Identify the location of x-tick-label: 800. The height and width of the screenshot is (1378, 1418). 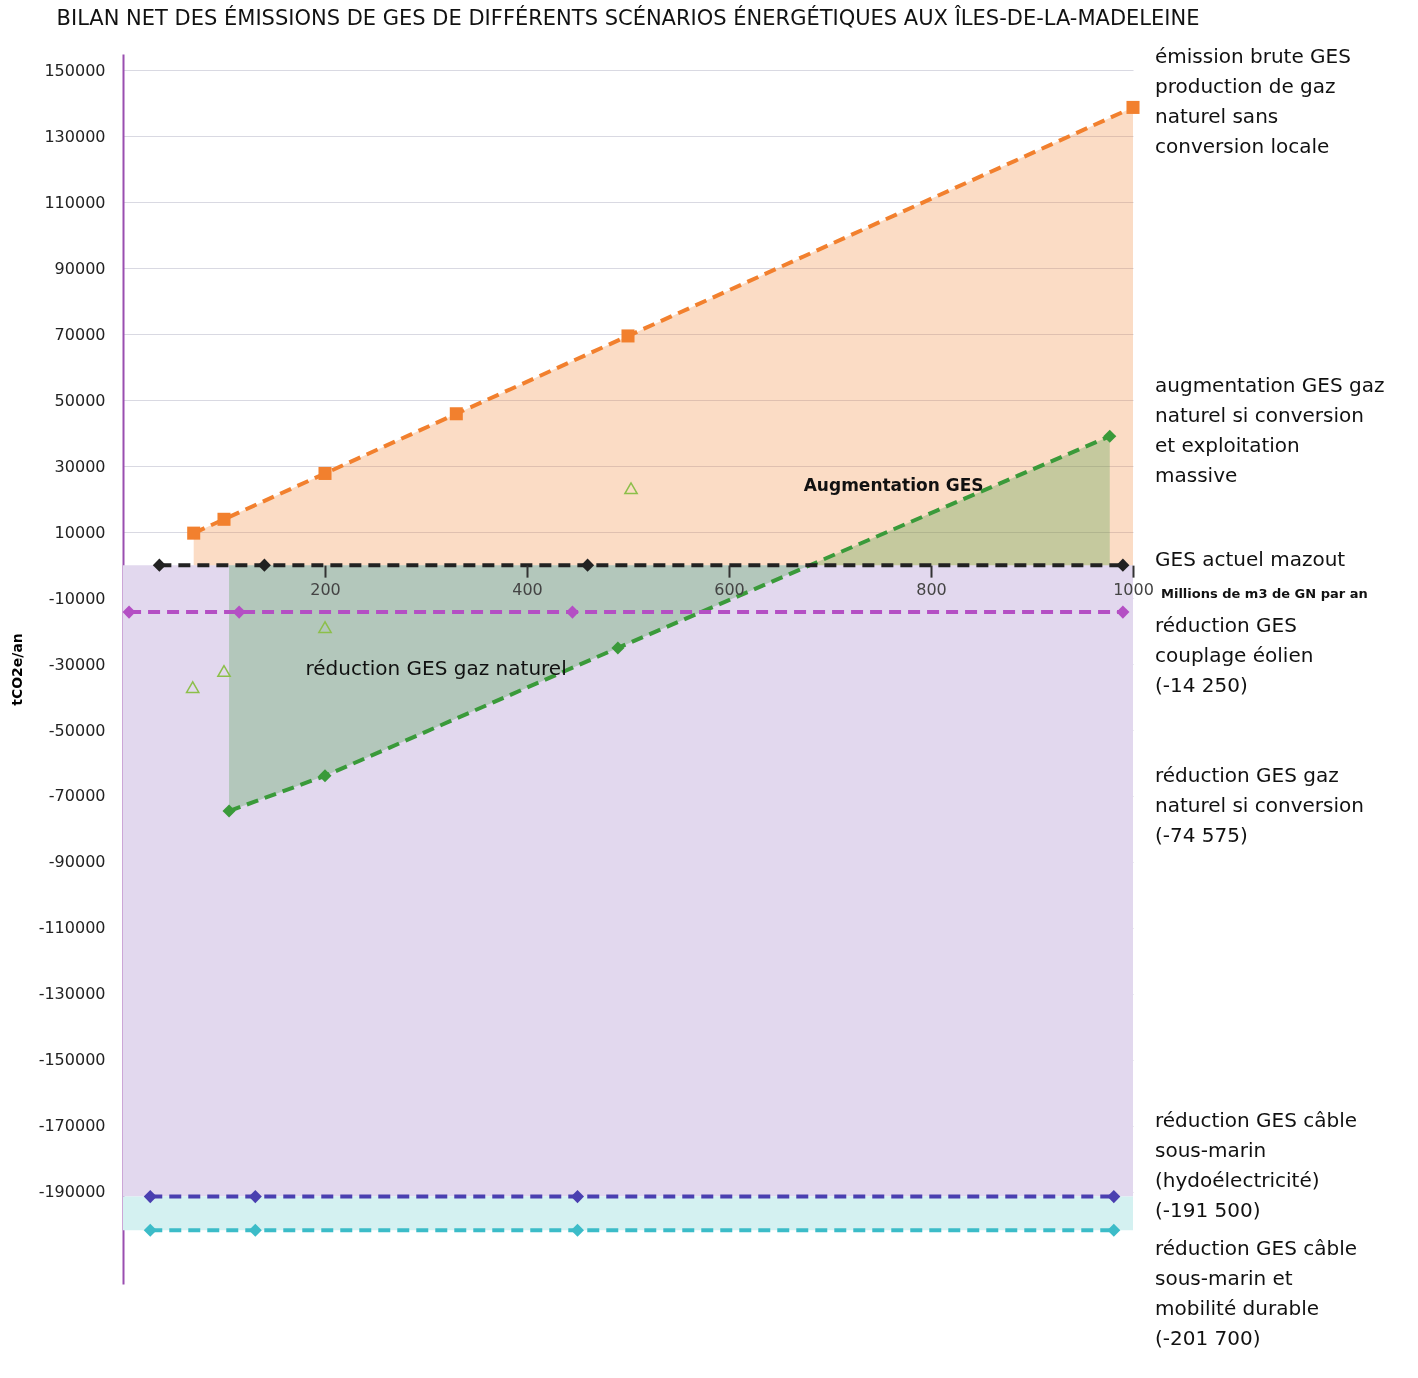
(931, 589).